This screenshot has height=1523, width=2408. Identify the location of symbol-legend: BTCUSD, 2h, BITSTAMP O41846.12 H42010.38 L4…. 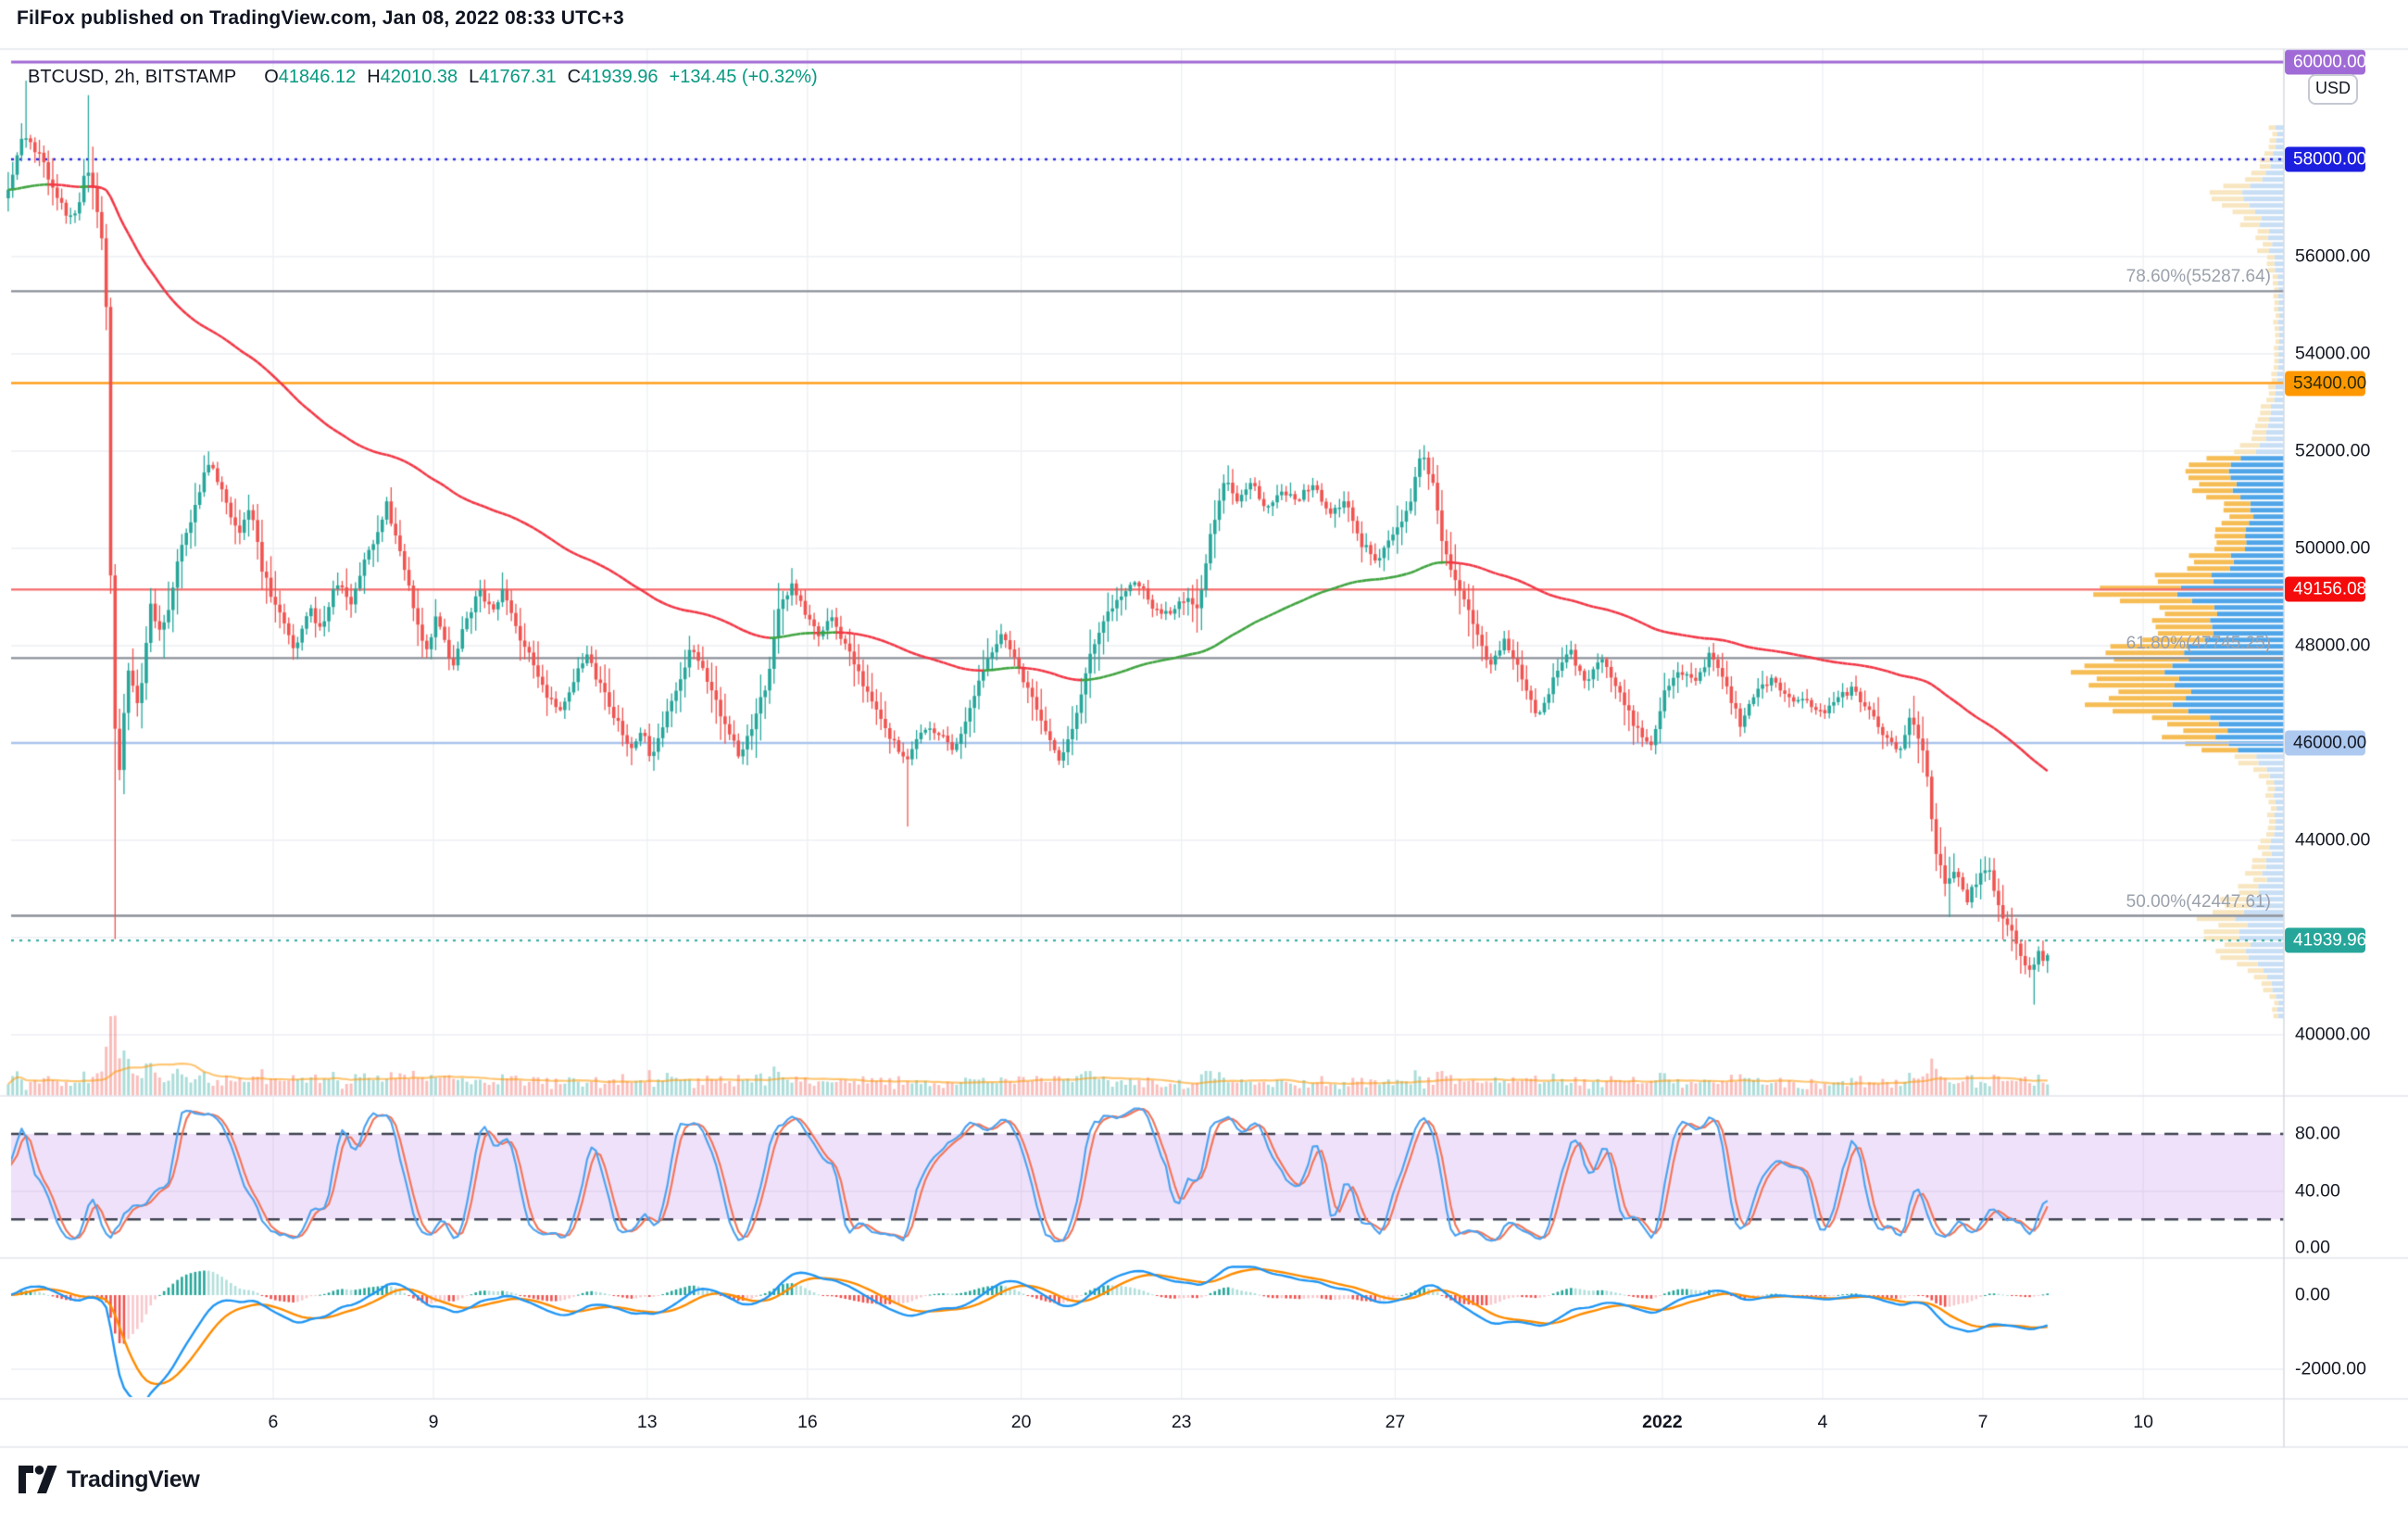
(423, 77).